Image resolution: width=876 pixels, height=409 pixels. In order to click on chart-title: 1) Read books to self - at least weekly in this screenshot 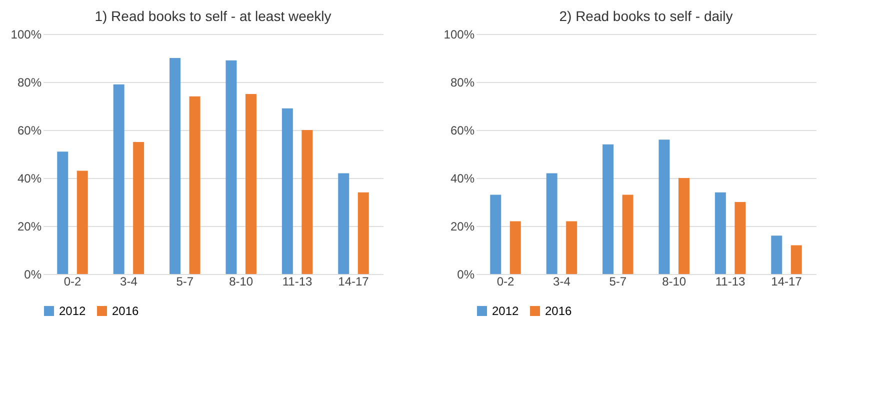, I will do `click(213, 16)`.